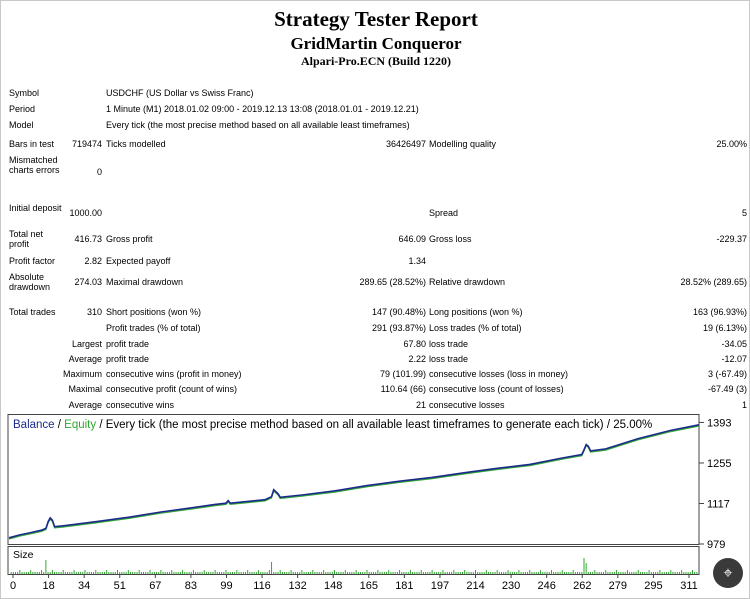  Describe the element at coordinates (475, 328) in the screenshot. I see `lt-label: Loss trades (% of total)` at that location.